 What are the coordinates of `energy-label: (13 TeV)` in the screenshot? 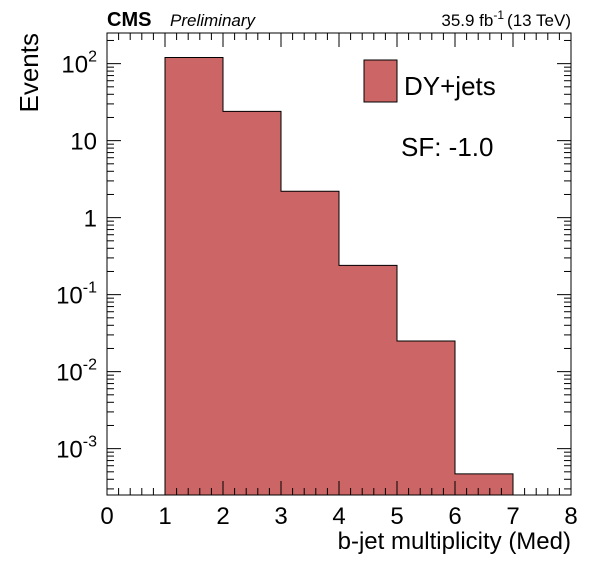 It's located at (539, 20).